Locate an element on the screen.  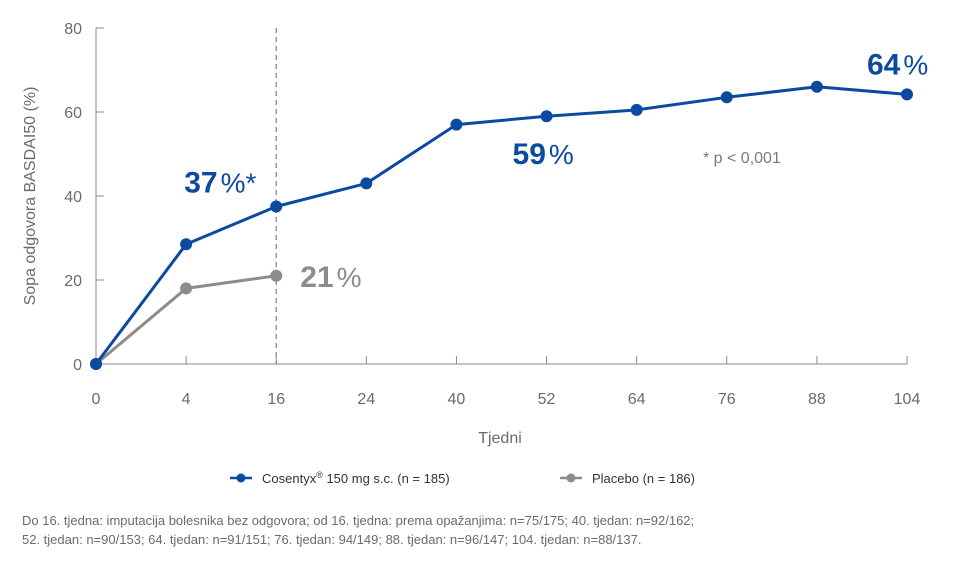
x-tick-label: 76 is located at coordinates (727, 399).